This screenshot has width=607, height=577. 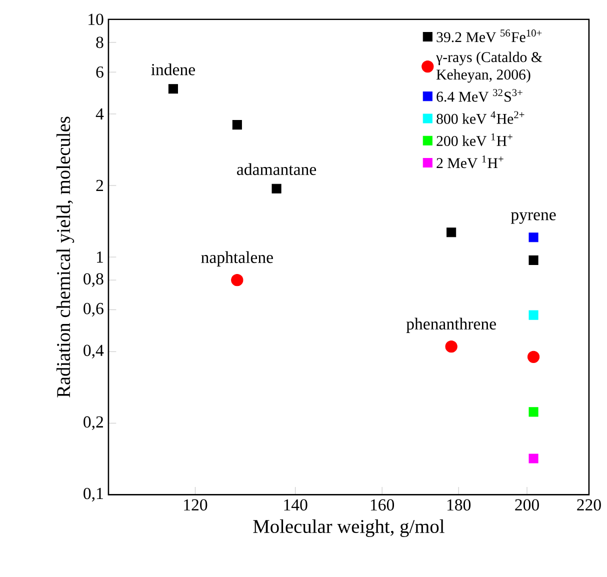 I want to click on annotation: phenanthrene, so click(x=451, y=325).